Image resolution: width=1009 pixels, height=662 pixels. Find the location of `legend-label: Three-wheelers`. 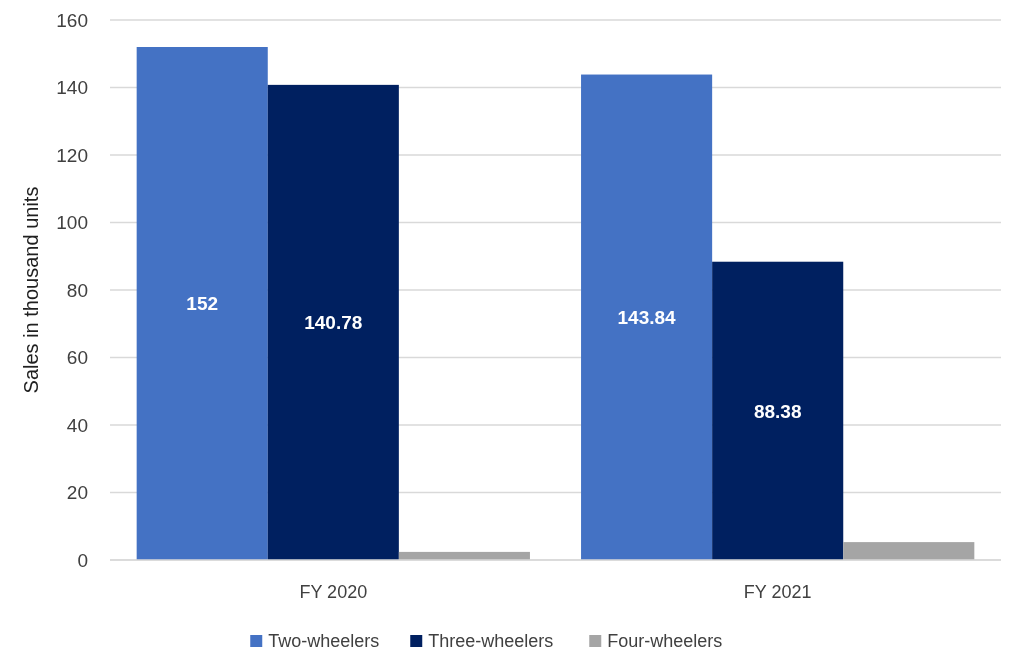

legend-label: Three-wheelers is located at coordinates (491, 641).